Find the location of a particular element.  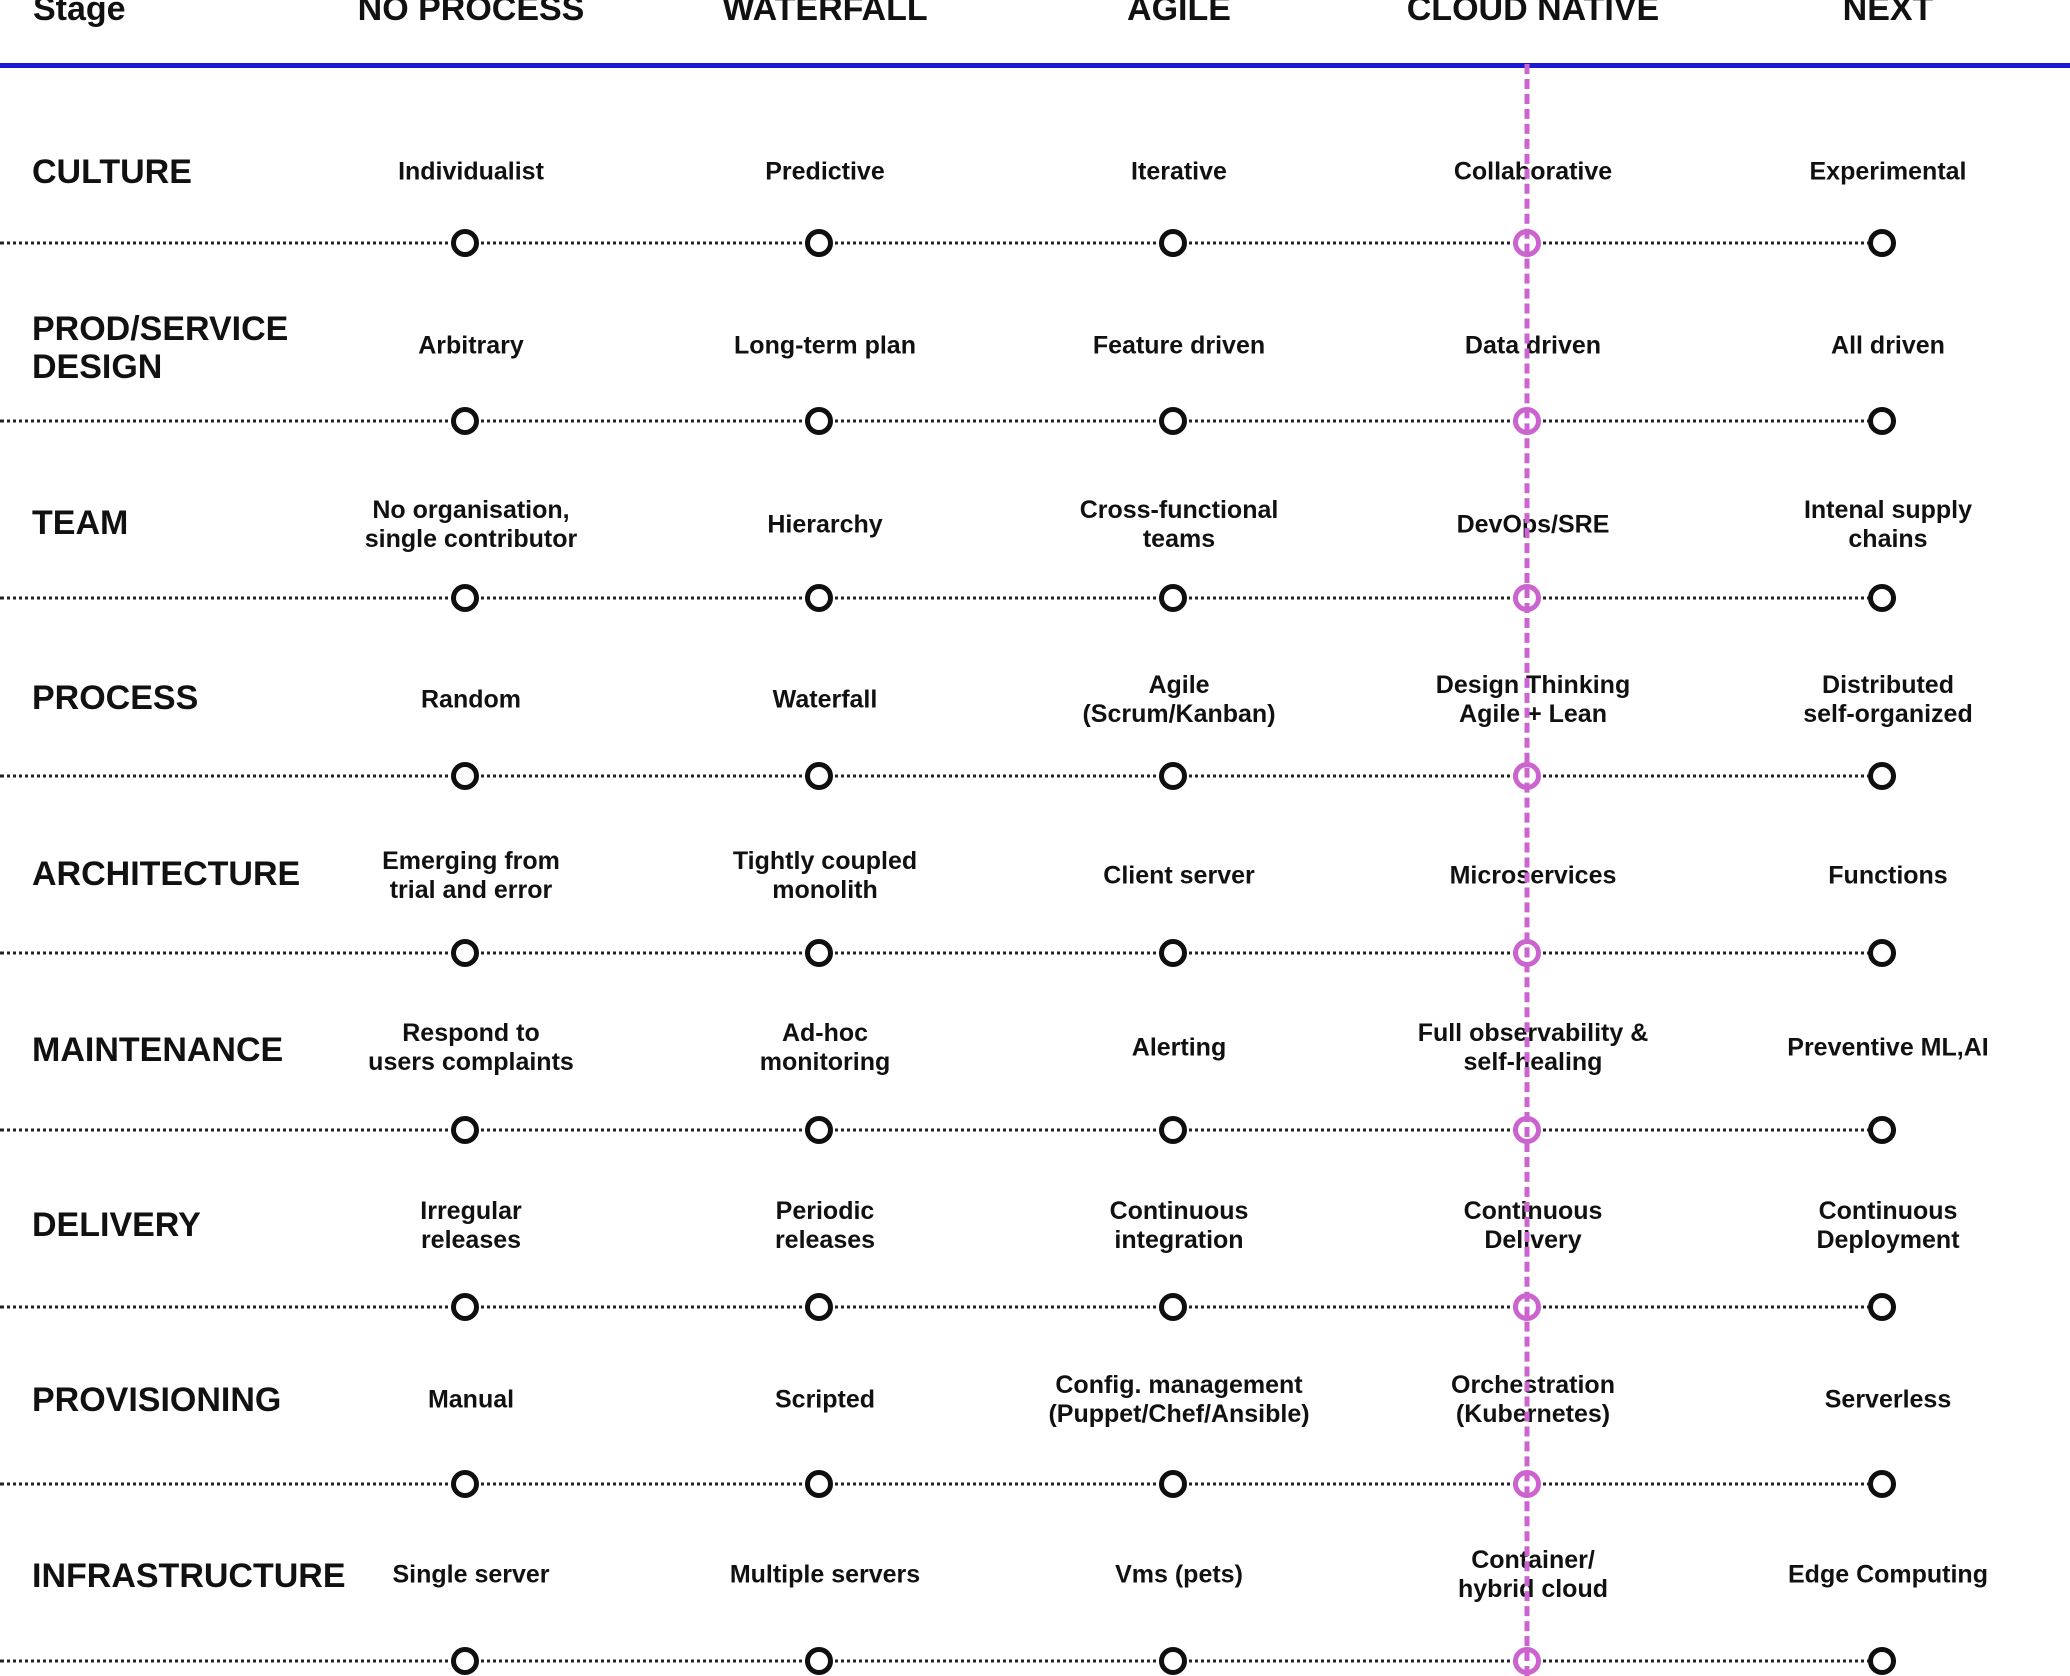

cell-text-provisioning-waterfall: Scripted is located at coordinates (825, 1399).